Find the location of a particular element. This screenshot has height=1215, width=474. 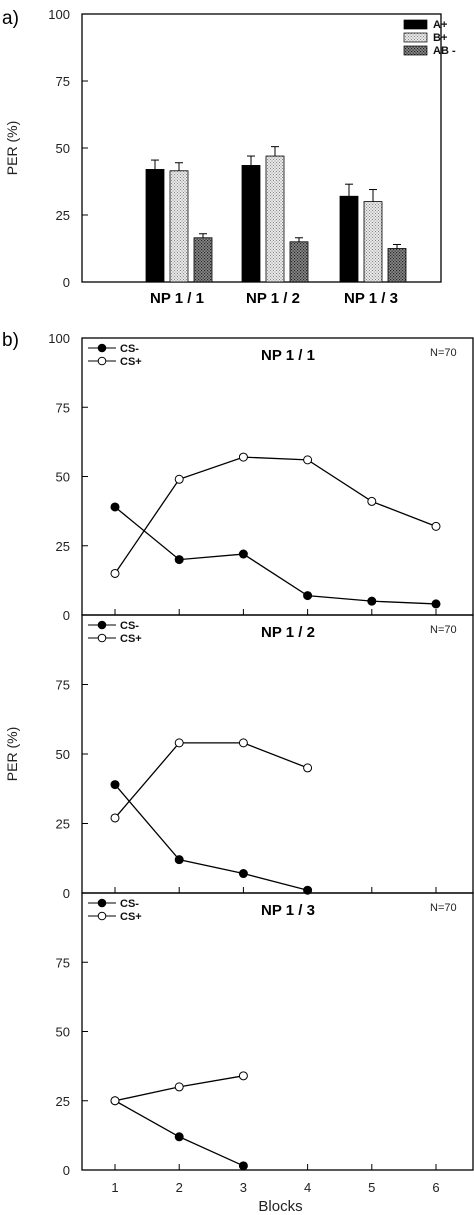

category-label-1: NP 1 / 1 is located at coordinates (177, 298).